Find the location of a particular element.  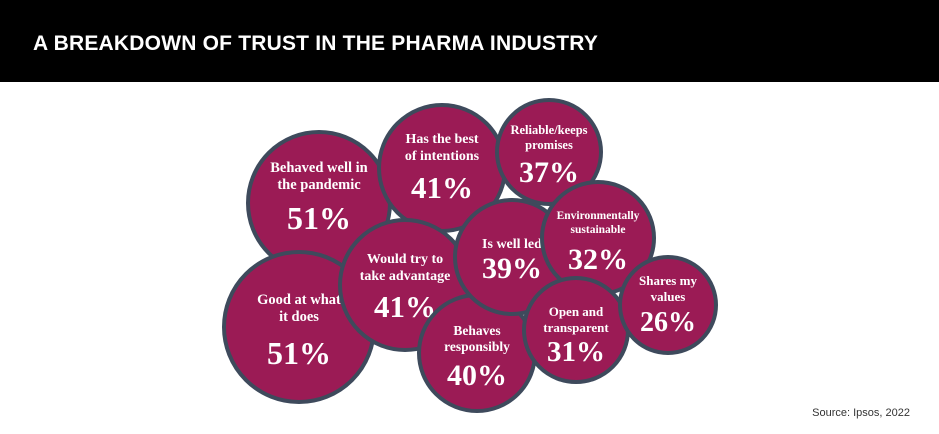

bubble-label: Is well led is located at coordinates (512, 244).